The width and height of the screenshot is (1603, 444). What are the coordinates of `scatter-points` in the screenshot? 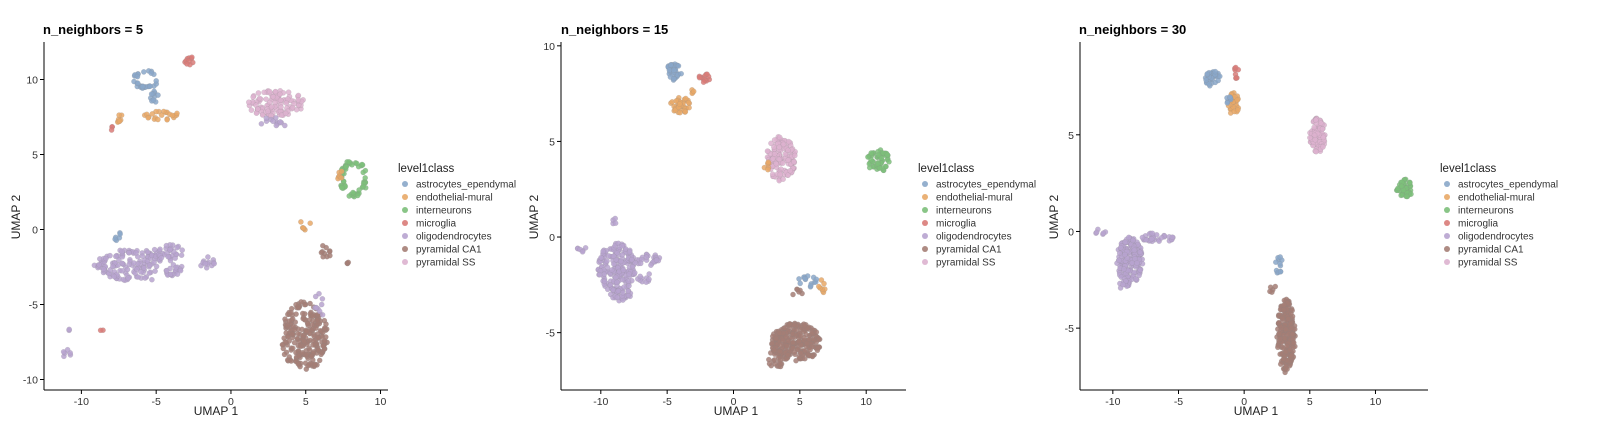 It's located at (1253, 220).